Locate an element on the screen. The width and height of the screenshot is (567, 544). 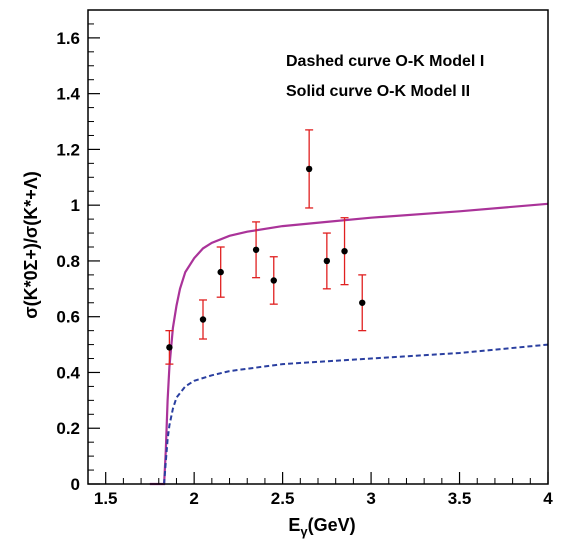
x-tick-label: 4 is located at coordinates (548, 498).